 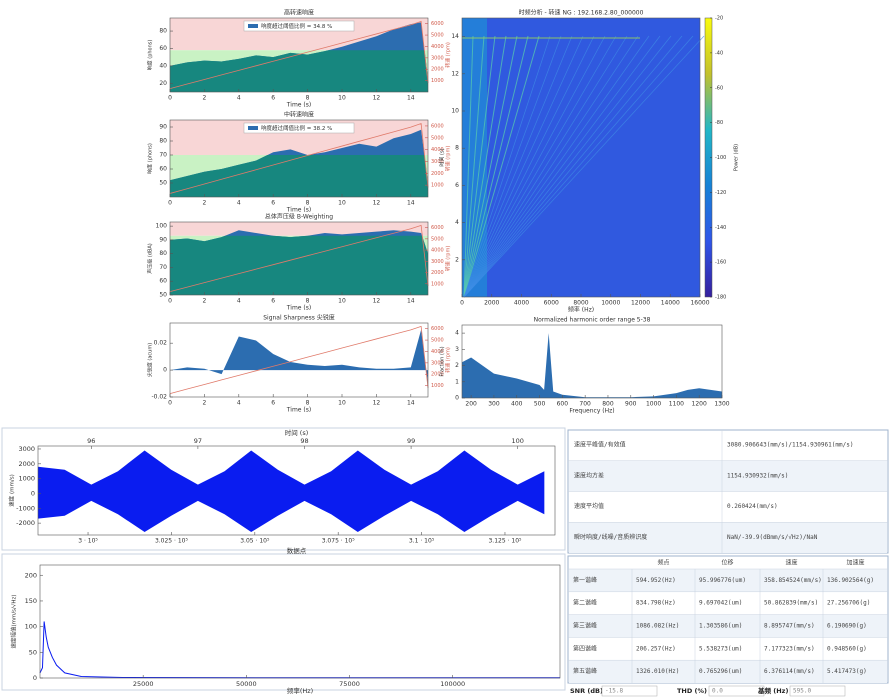 I want to click on y-axis-label: 响度 (phons), so click(x=150, y=55).